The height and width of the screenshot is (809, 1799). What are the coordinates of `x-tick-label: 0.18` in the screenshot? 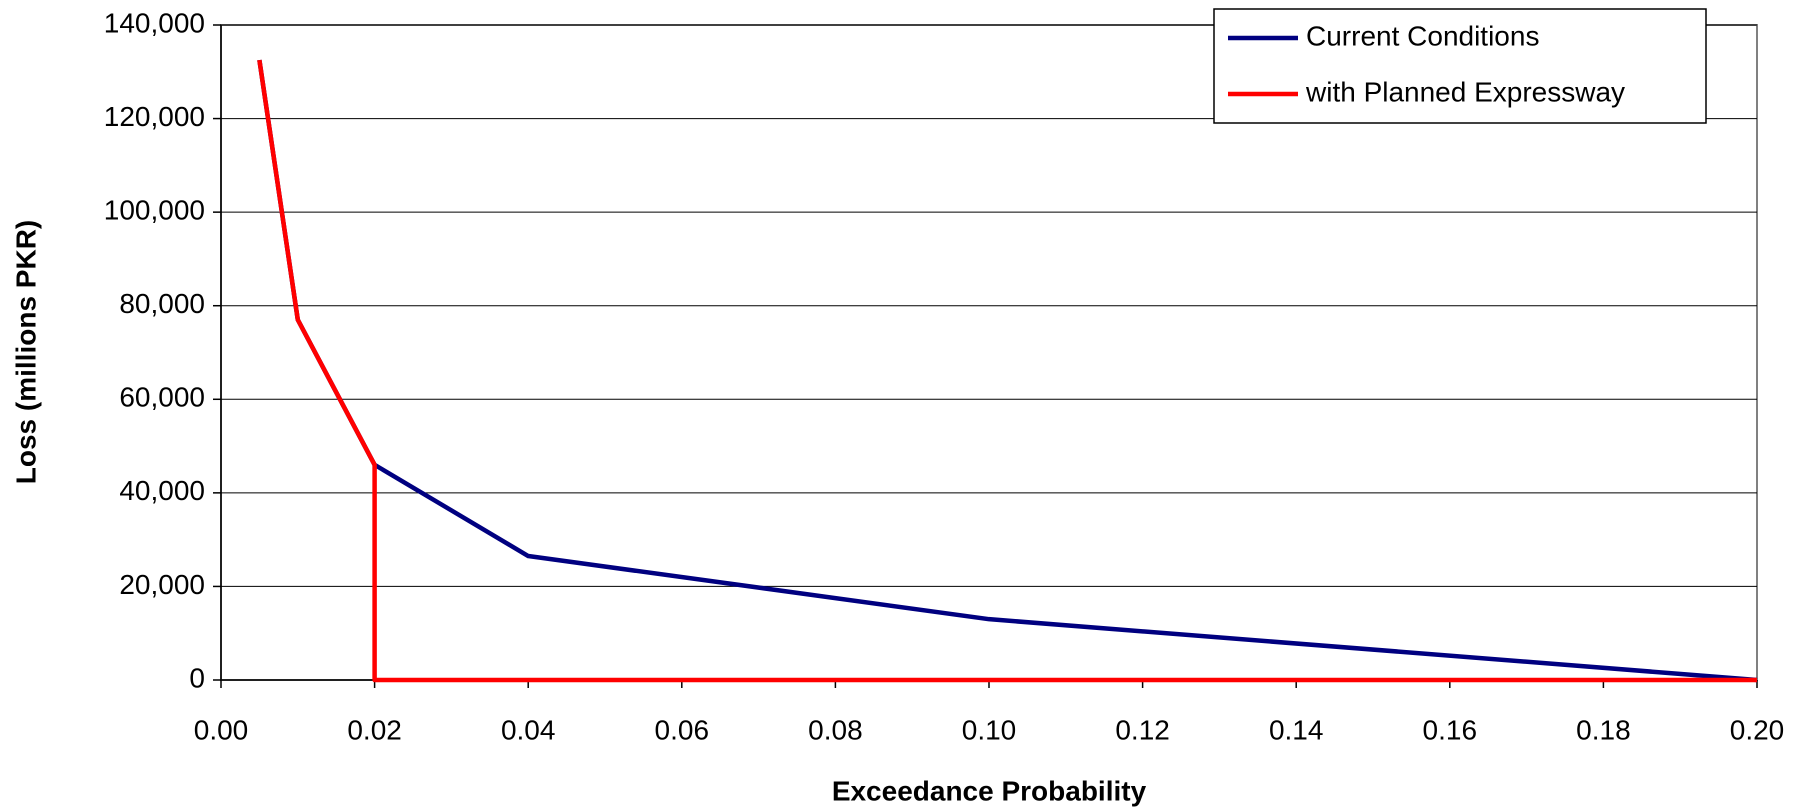 It's located at (1603, 729).